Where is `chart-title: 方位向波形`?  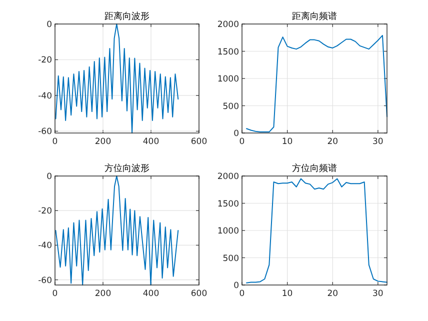
chart-title: 方位向波形 is located at coordinates (127, 168).